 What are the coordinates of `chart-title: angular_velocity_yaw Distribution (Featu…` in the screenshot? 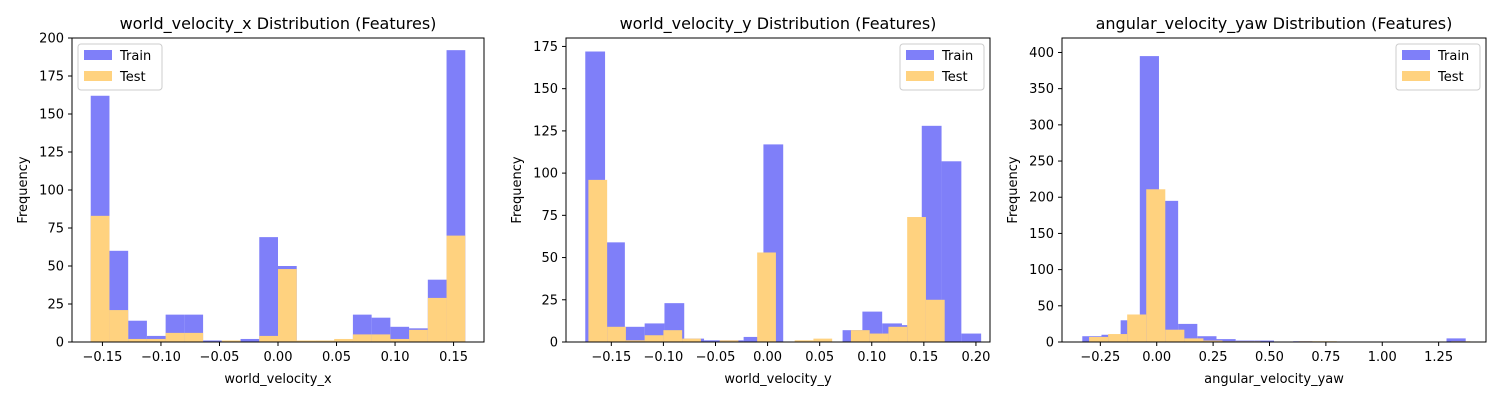 It's located at (1274, 24).